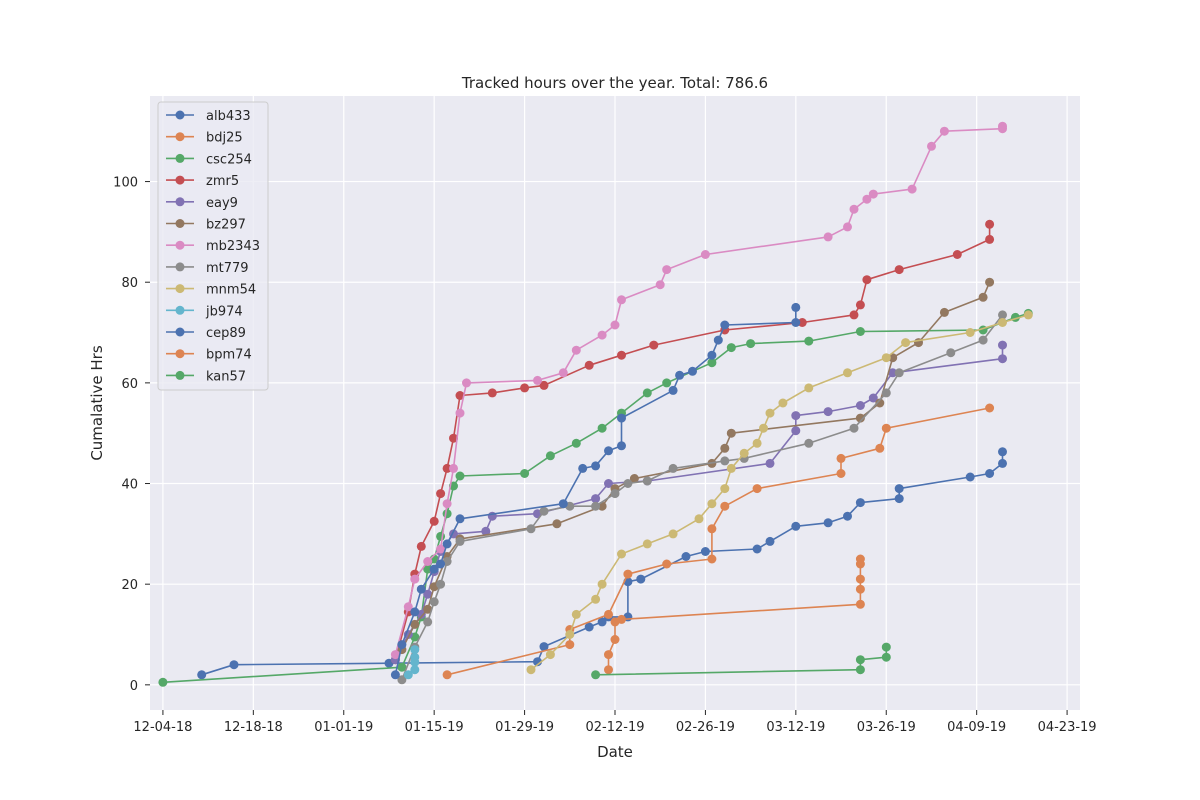 Image resolution: width=1200 pixels, height=800 pixels. I want to click on legend-marker-zmr5, so click(180, 180).